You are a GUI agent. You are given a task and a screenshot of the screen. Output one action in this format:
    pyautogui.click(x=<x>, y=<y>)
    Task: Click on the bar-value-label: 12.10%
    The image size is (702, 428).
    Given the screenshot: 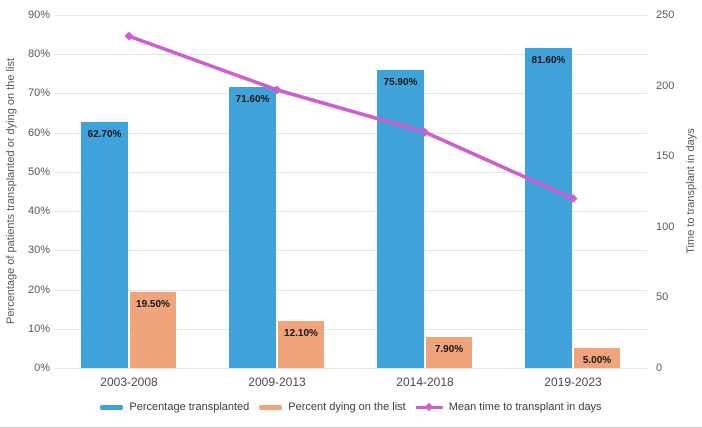 What is the action you would take?
    pyautogui.click(x=301, y=333)
    